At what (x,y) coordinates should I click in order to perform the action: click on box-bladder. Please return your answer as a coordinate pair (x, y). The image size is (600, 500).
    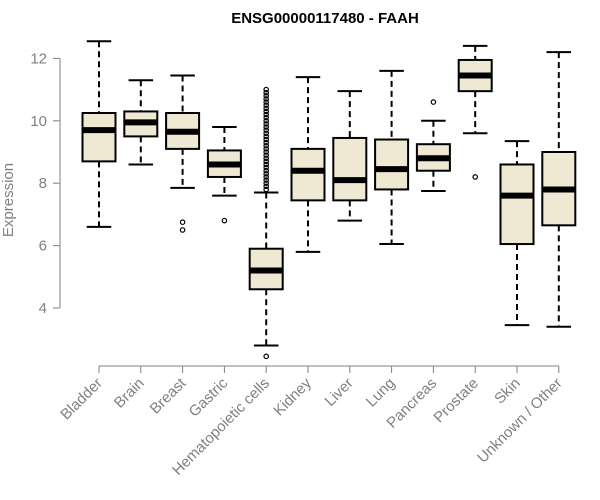
    Looking at the image, I should click on (99, 134).